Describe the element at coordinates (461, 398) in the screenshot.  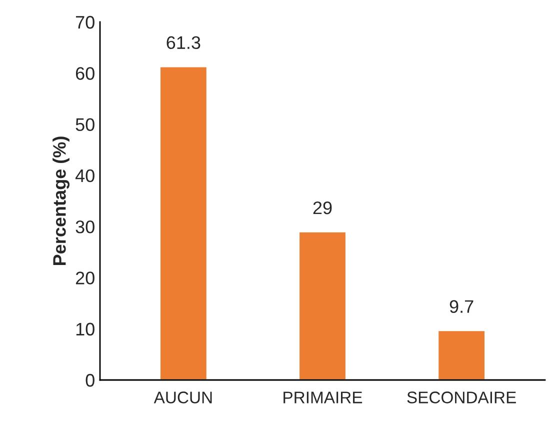
I see `x-tick-label: SECONDAIRE` at that location.